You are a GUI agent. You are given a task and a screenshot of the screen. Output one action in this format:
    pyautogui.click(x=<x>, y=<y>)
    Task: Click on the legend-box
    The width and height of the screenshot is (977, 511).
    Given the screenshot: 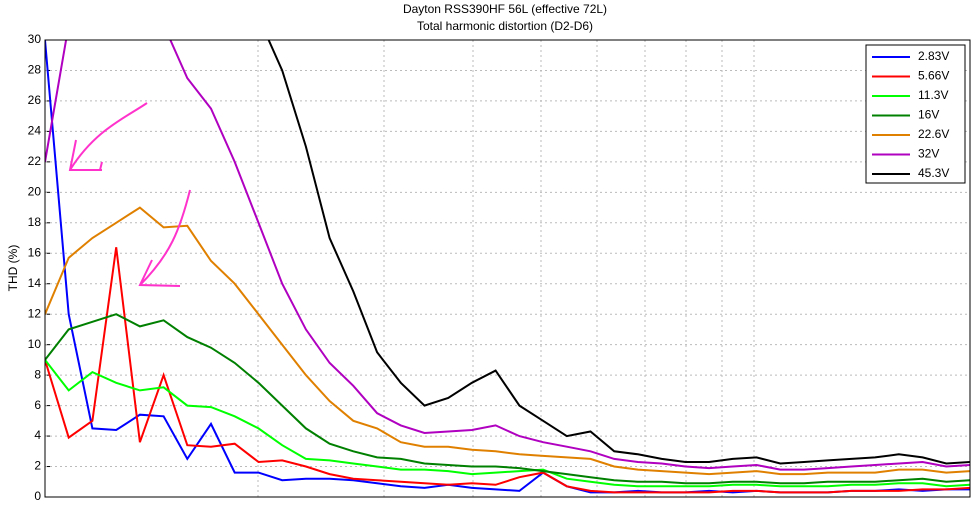 What is the action you would take?
    pyautogui.click(x=915, y=114)
    